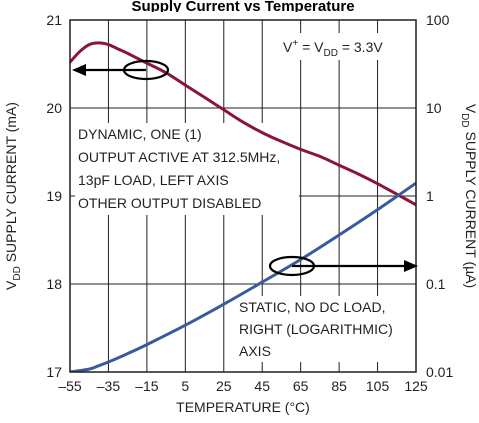 Image resolution: width=479 pixels, height=423 pixels. What do you see at coordinates (242, 7) in the screenshot?
I see `chart-title: Supply Current vs Temperature` at bounding box center [242, 7].